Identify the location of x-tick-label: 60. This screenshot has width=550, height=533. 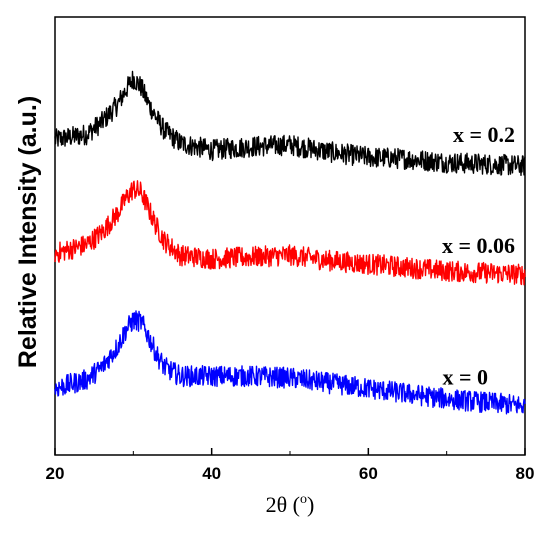
(368, 473).